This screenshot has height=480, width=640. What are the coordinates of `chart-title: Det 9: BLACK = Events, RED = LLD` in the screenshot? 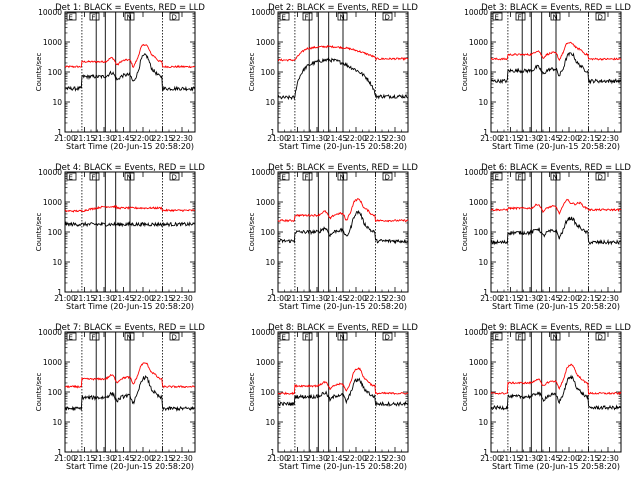 It's located at (556, 328).